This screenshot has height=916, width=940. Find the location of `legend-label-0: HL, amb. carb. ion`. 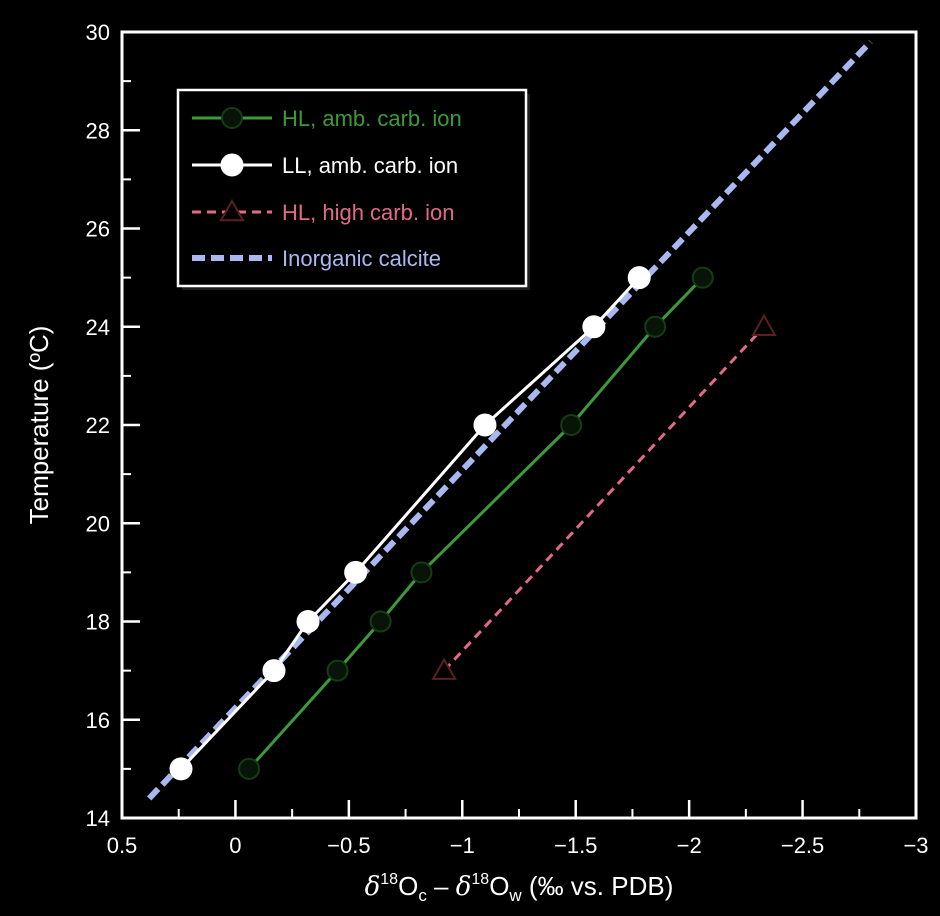

legend-label-0: HL, amb. carb. ion is located at coordinates (372, 118).